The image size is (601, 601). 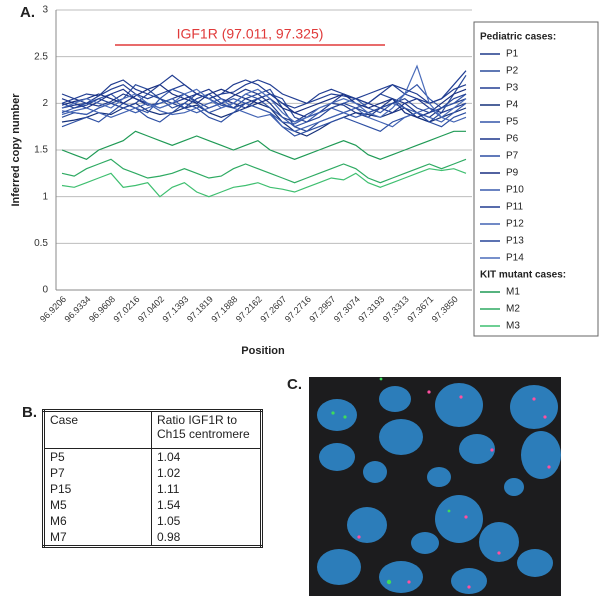 What do you see at coordinates (512, 105) in the screenshot?
I see `legend-label: P4` at bounding box center [512, 105].